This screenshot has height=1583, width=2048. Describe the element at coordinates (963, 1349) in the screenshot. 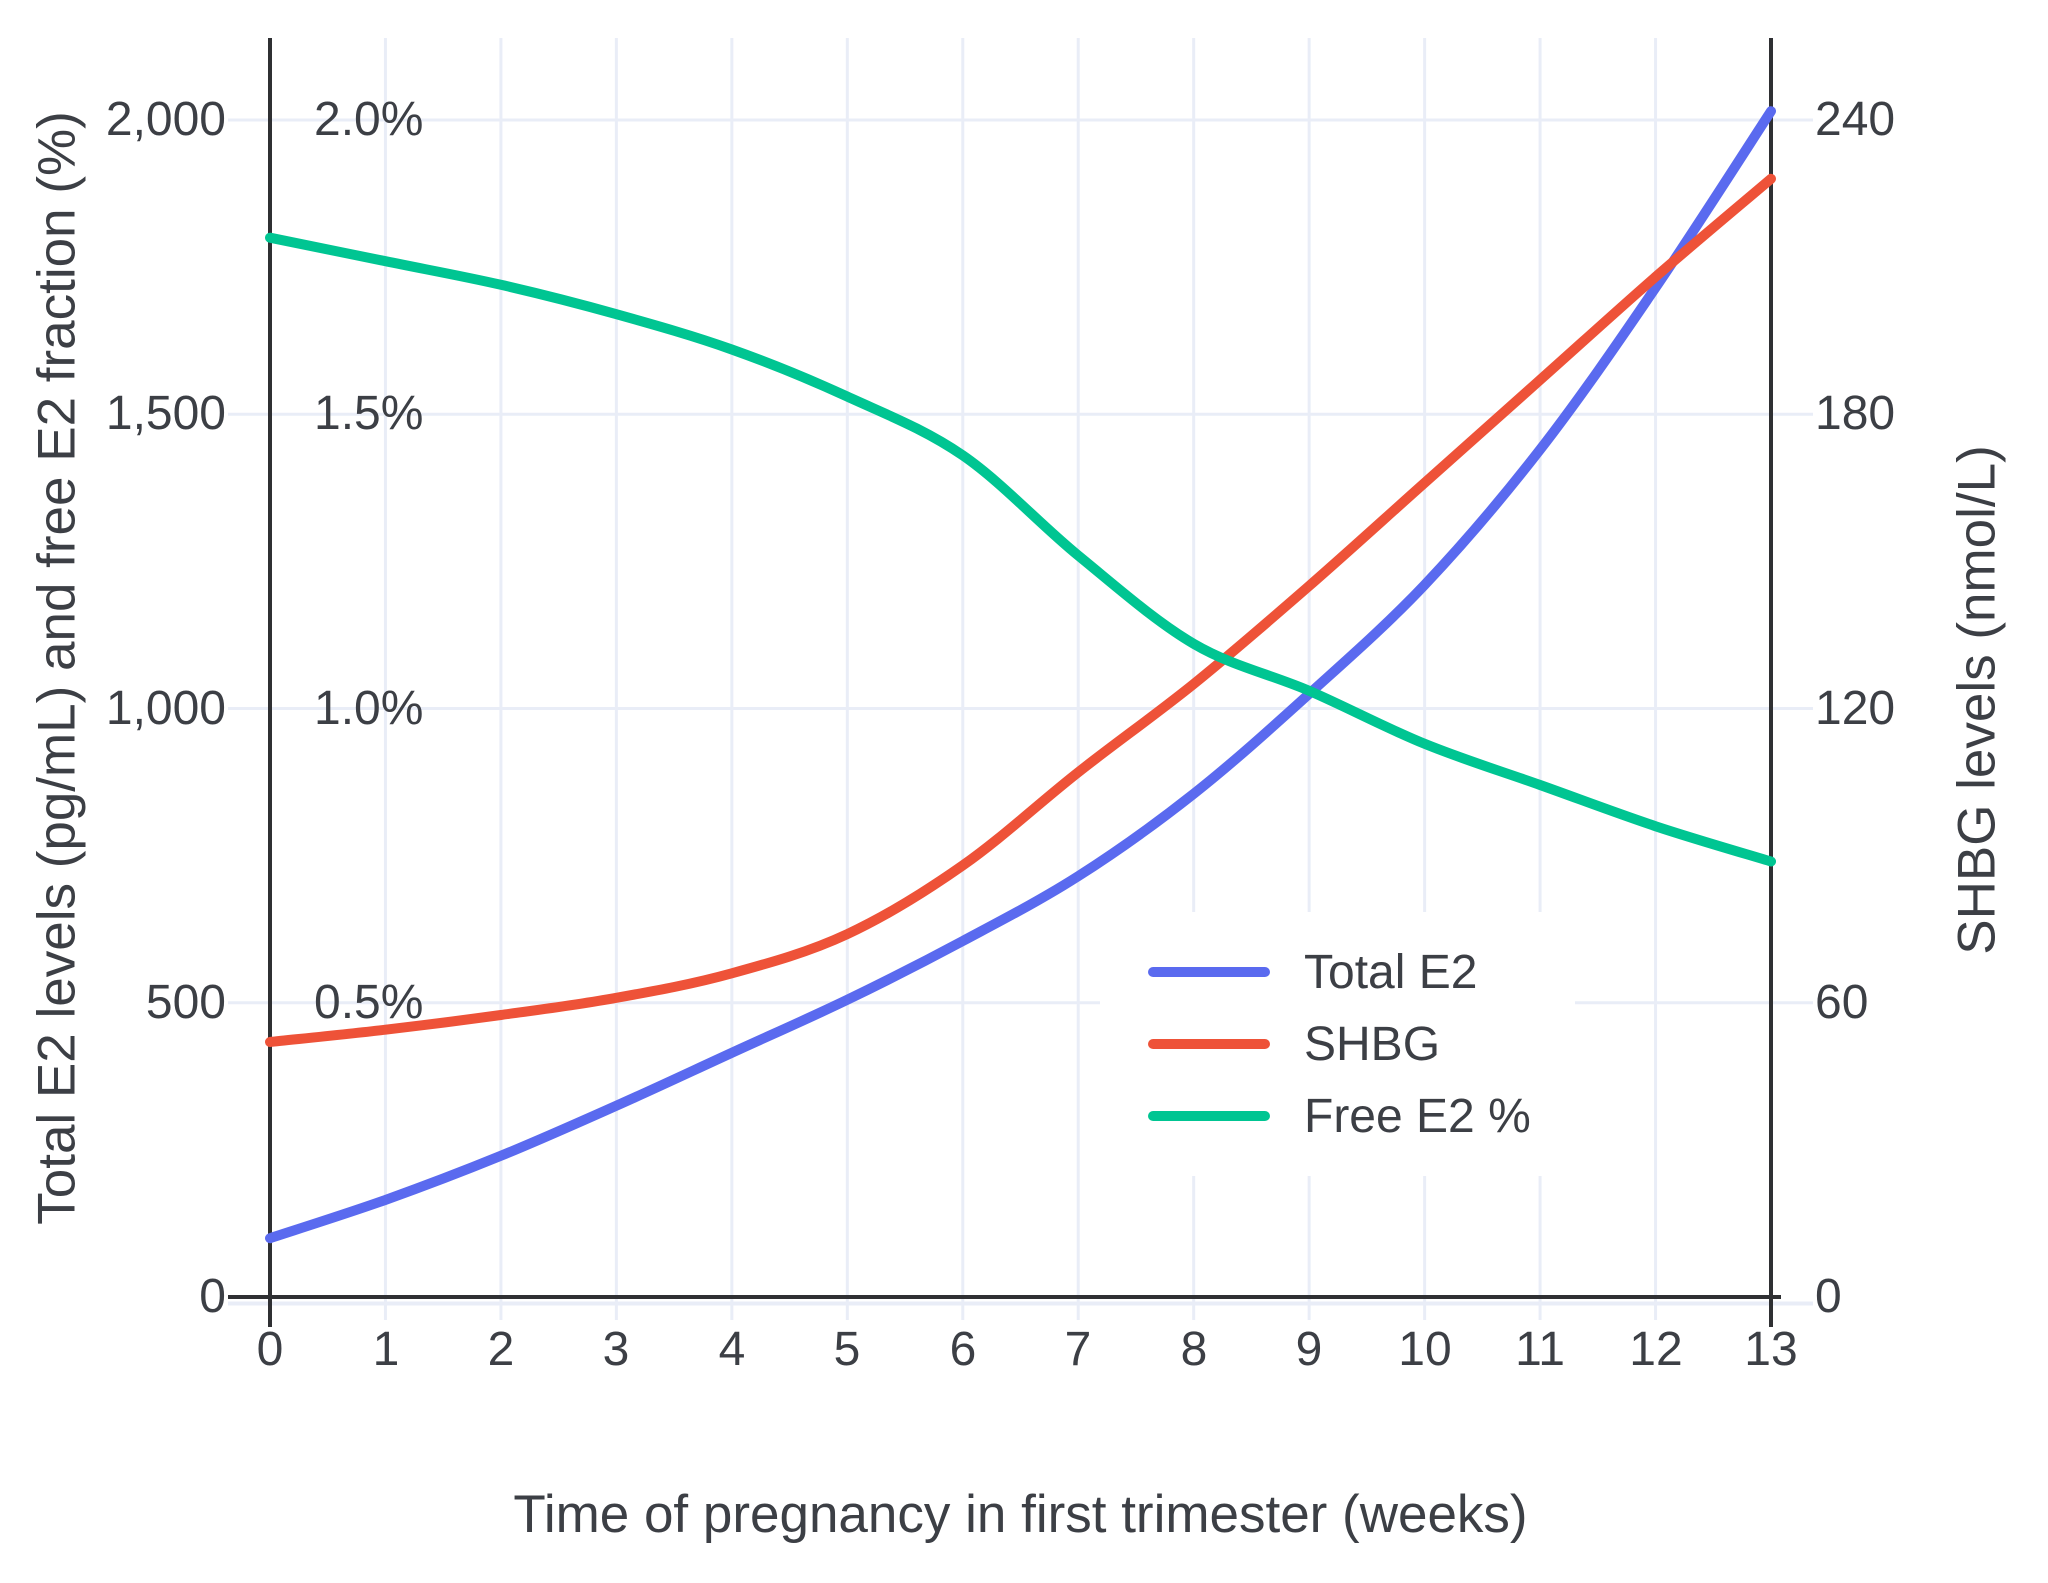

I see `x-axis-tick-label: 6` at that location.